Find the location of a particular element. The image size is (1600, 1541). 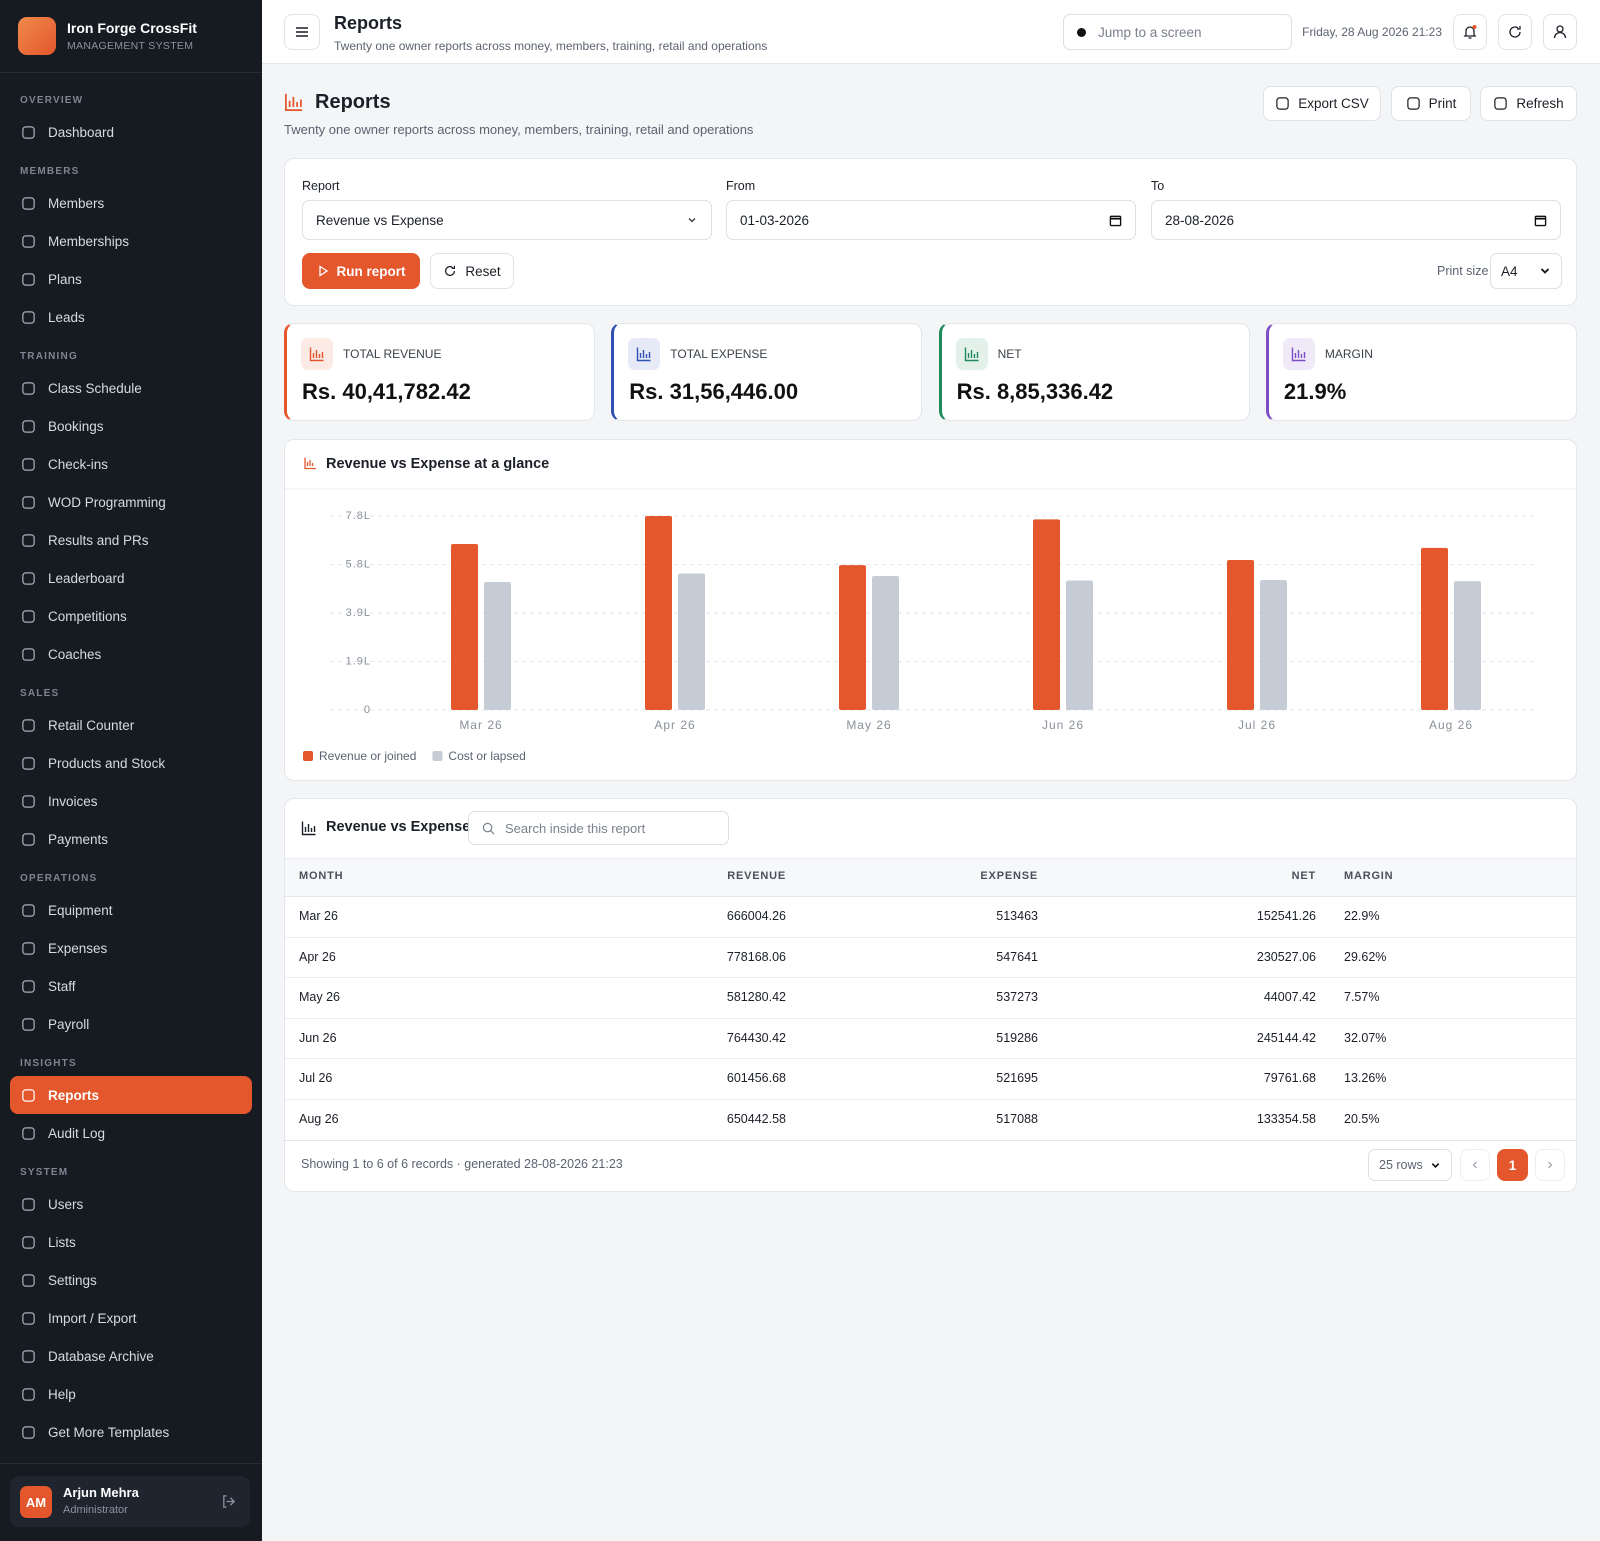

profile-button is located at coordinates (1560, 32).